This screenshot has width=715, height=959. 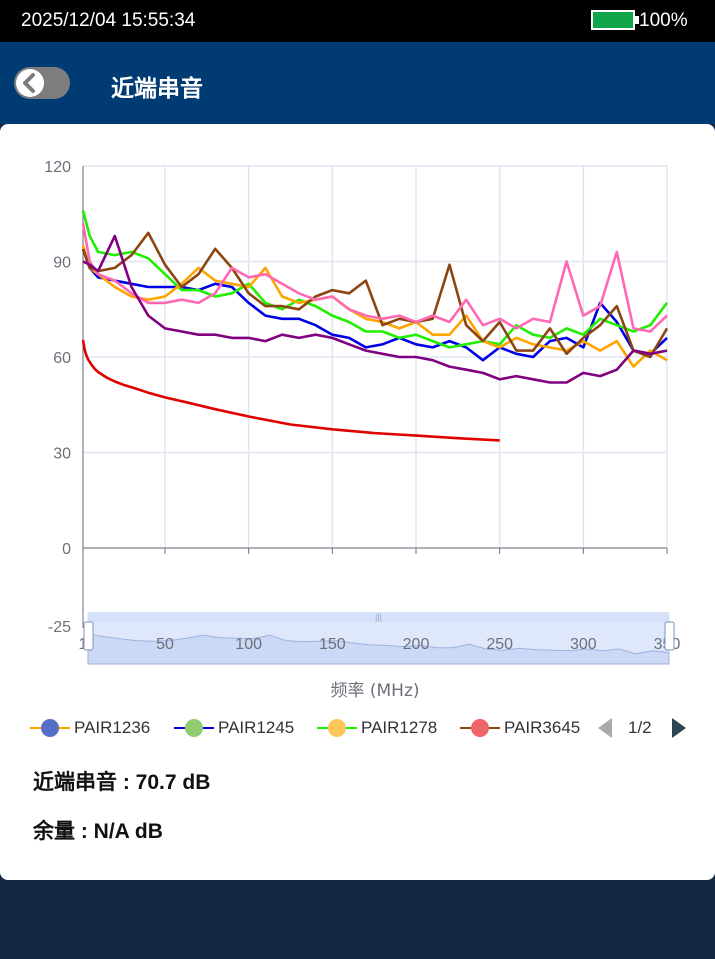 I want to click on battery-level: 100%, so click(x=663, y=20).